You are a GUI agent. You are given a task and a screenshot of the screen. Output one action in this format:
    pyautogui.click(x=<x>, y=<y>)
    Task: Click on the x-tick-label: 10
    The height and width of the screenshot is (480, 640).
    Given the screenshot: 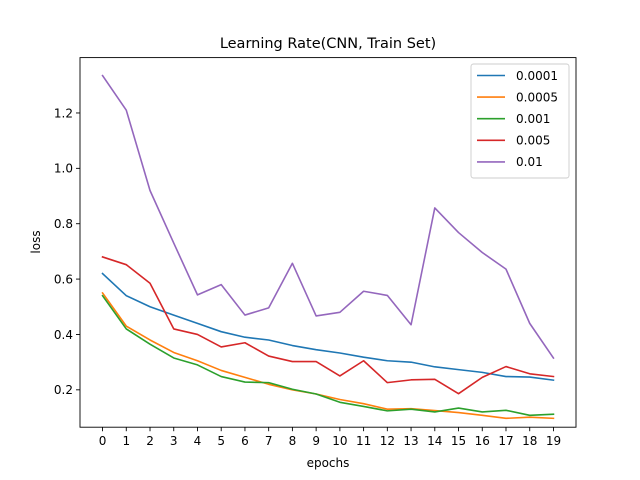 What is the action you would take?
    pyautogui.click(x=339, y=441)
    